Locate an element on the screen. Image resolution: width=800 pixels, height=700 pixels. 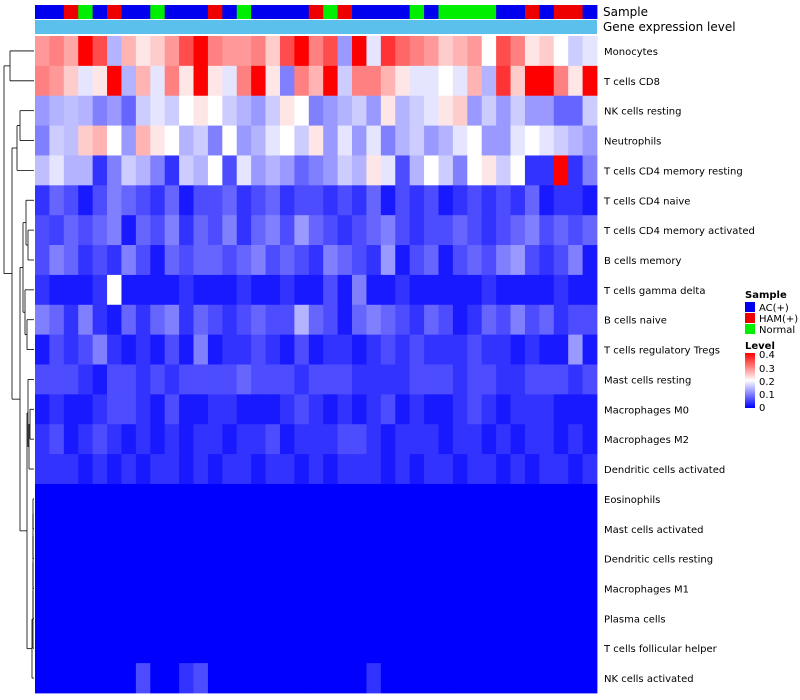
row-dendrogram is located at coordinates (18, 364).